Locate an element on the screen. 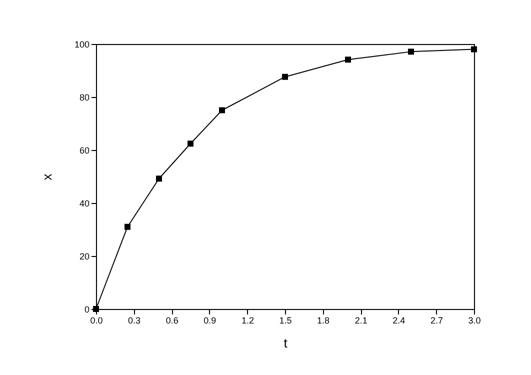  x-tick-label: 3.0 is located at coordinates (474, 321).